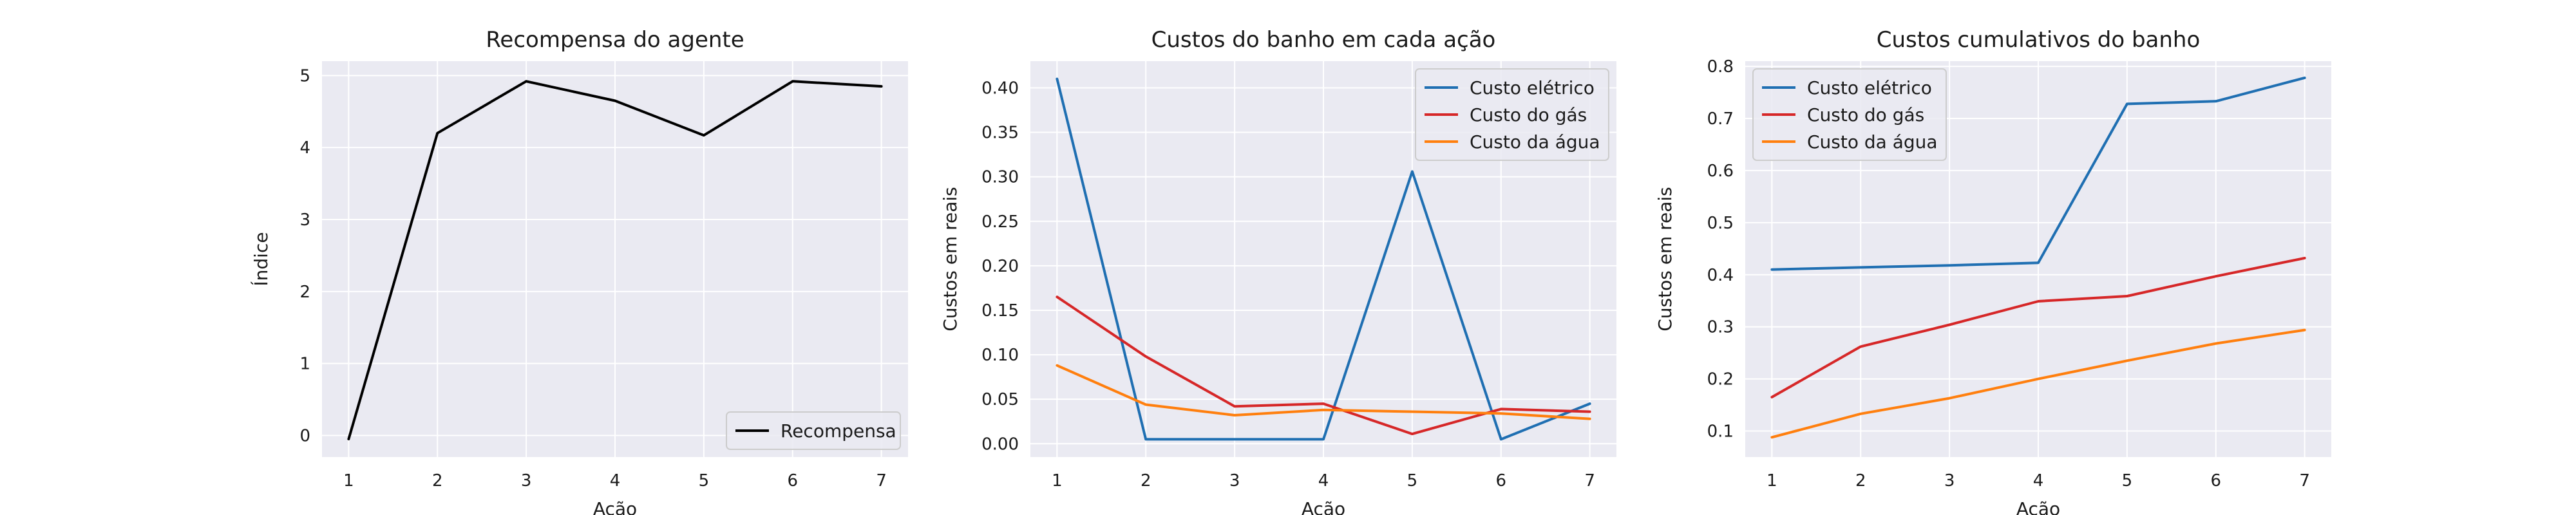 This screenshot has height=515, width=2576. What do you see at coordinates (1323, 40) in the screenshot?
I see `chart-title: Custos do banho em cada ação` at bounding box center [1323, 40].